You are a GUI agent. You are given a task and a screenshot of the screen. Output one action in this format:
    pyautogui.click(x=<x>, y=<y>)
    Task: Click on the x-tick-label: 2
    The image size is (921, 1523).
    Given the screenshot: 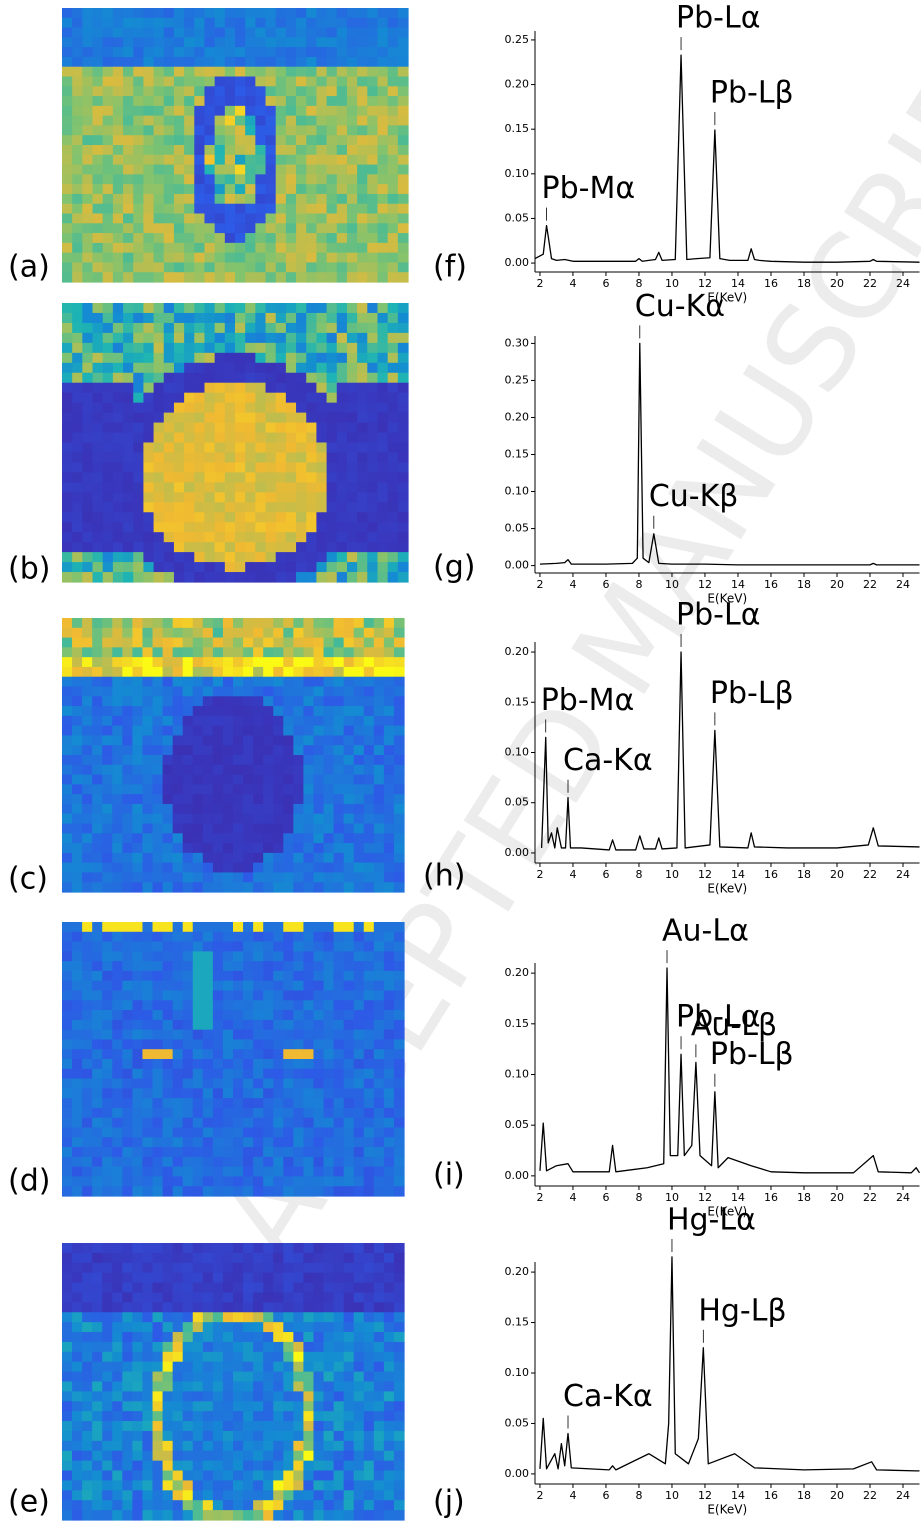 What is the action you would take?
    pyautogui.click(x=539, y=584)
    